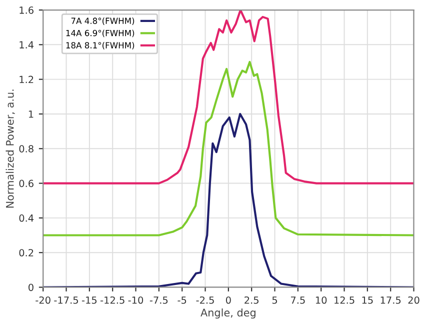 This screenshot has width=431, height=334. I want to click on x-tick-label: -17.5, so click(66, 300).